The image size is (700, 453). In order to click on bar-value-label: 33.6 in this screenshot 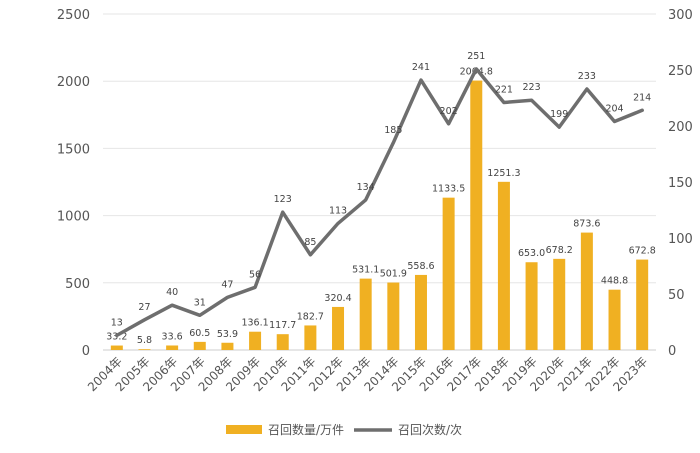, I will do `click(172, 336)`.